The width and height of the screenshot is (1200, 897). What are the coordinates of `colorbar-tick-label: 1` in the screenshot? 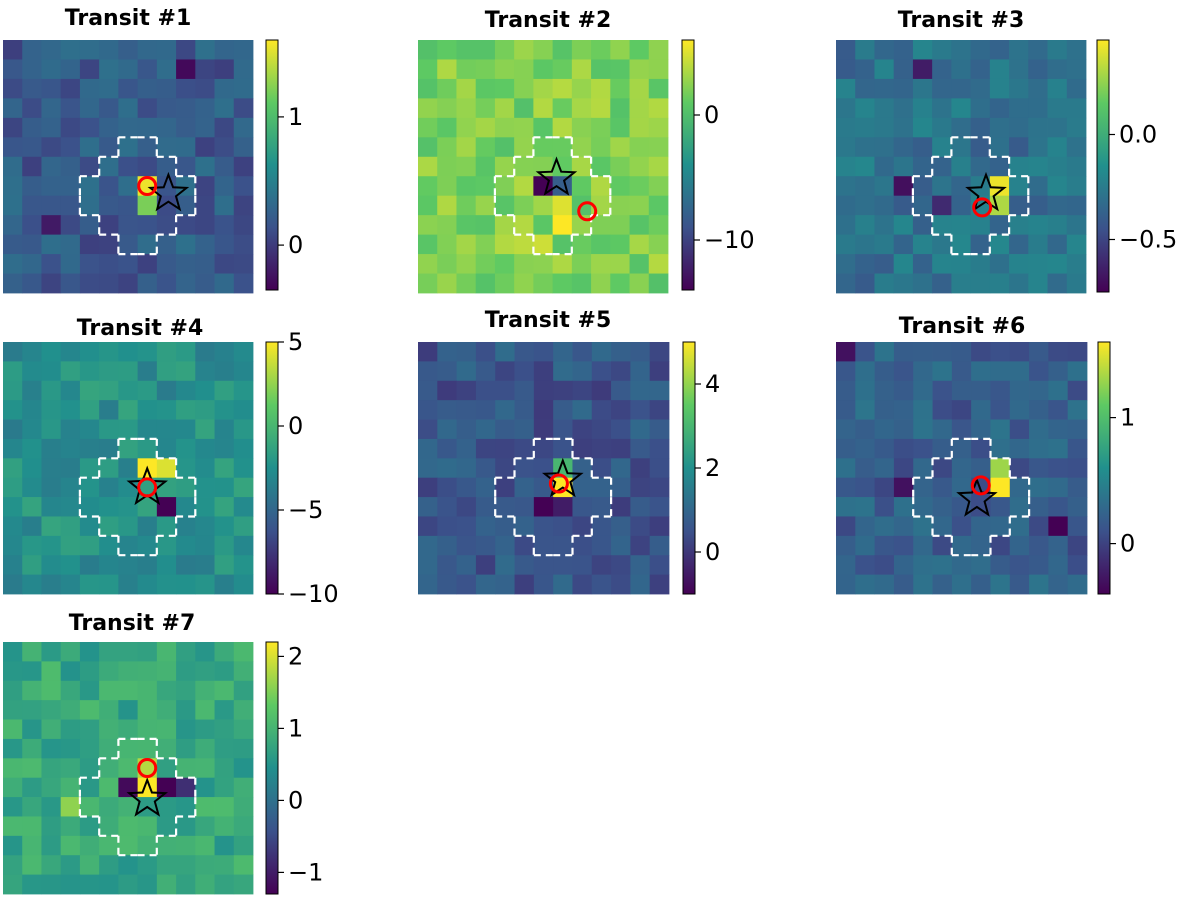 It's located at (295, 728).